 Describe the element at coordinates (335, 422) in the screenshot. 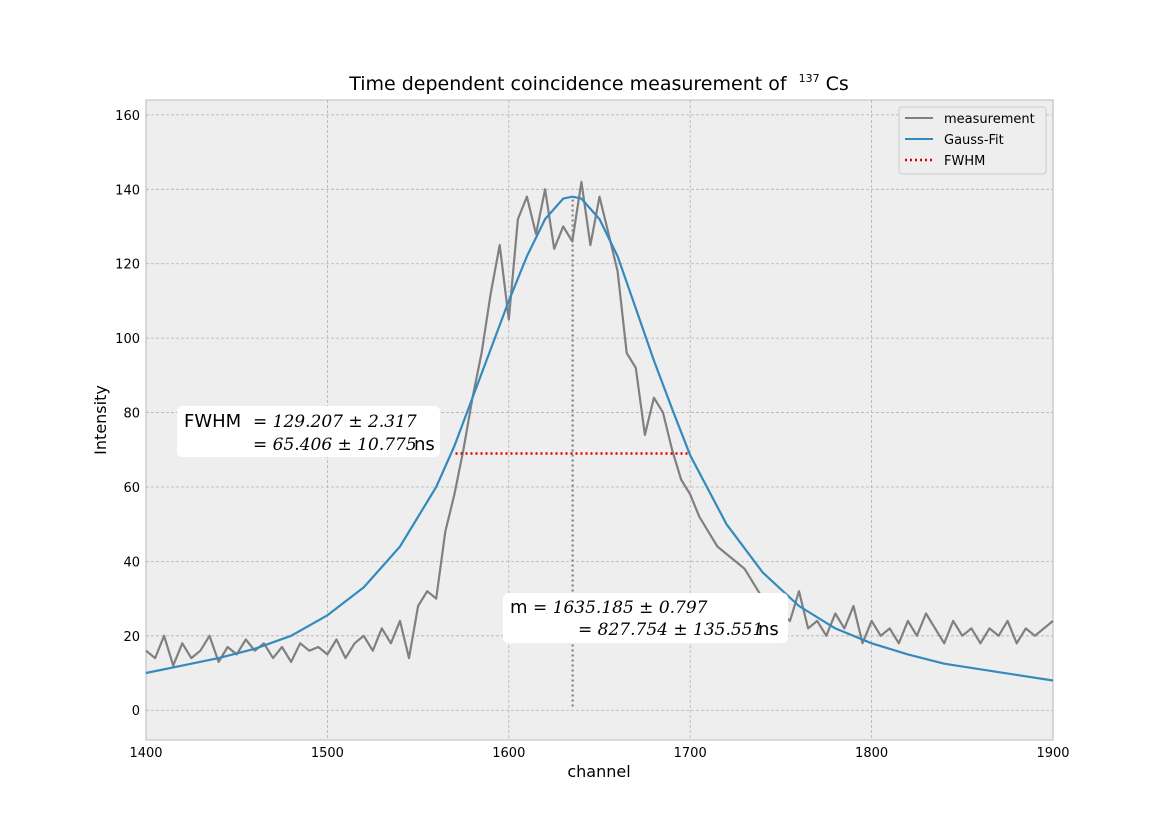

I see `fwhm-annotation-line1: = 129.207 ± 2.317` at that location.